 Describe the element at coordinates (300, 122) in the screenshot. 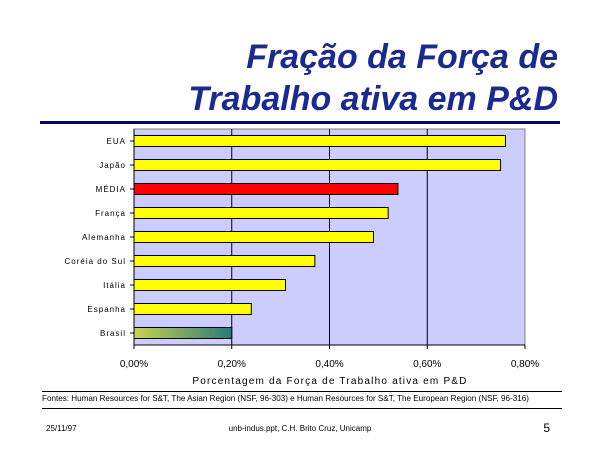

I see `title-divider` at that location.